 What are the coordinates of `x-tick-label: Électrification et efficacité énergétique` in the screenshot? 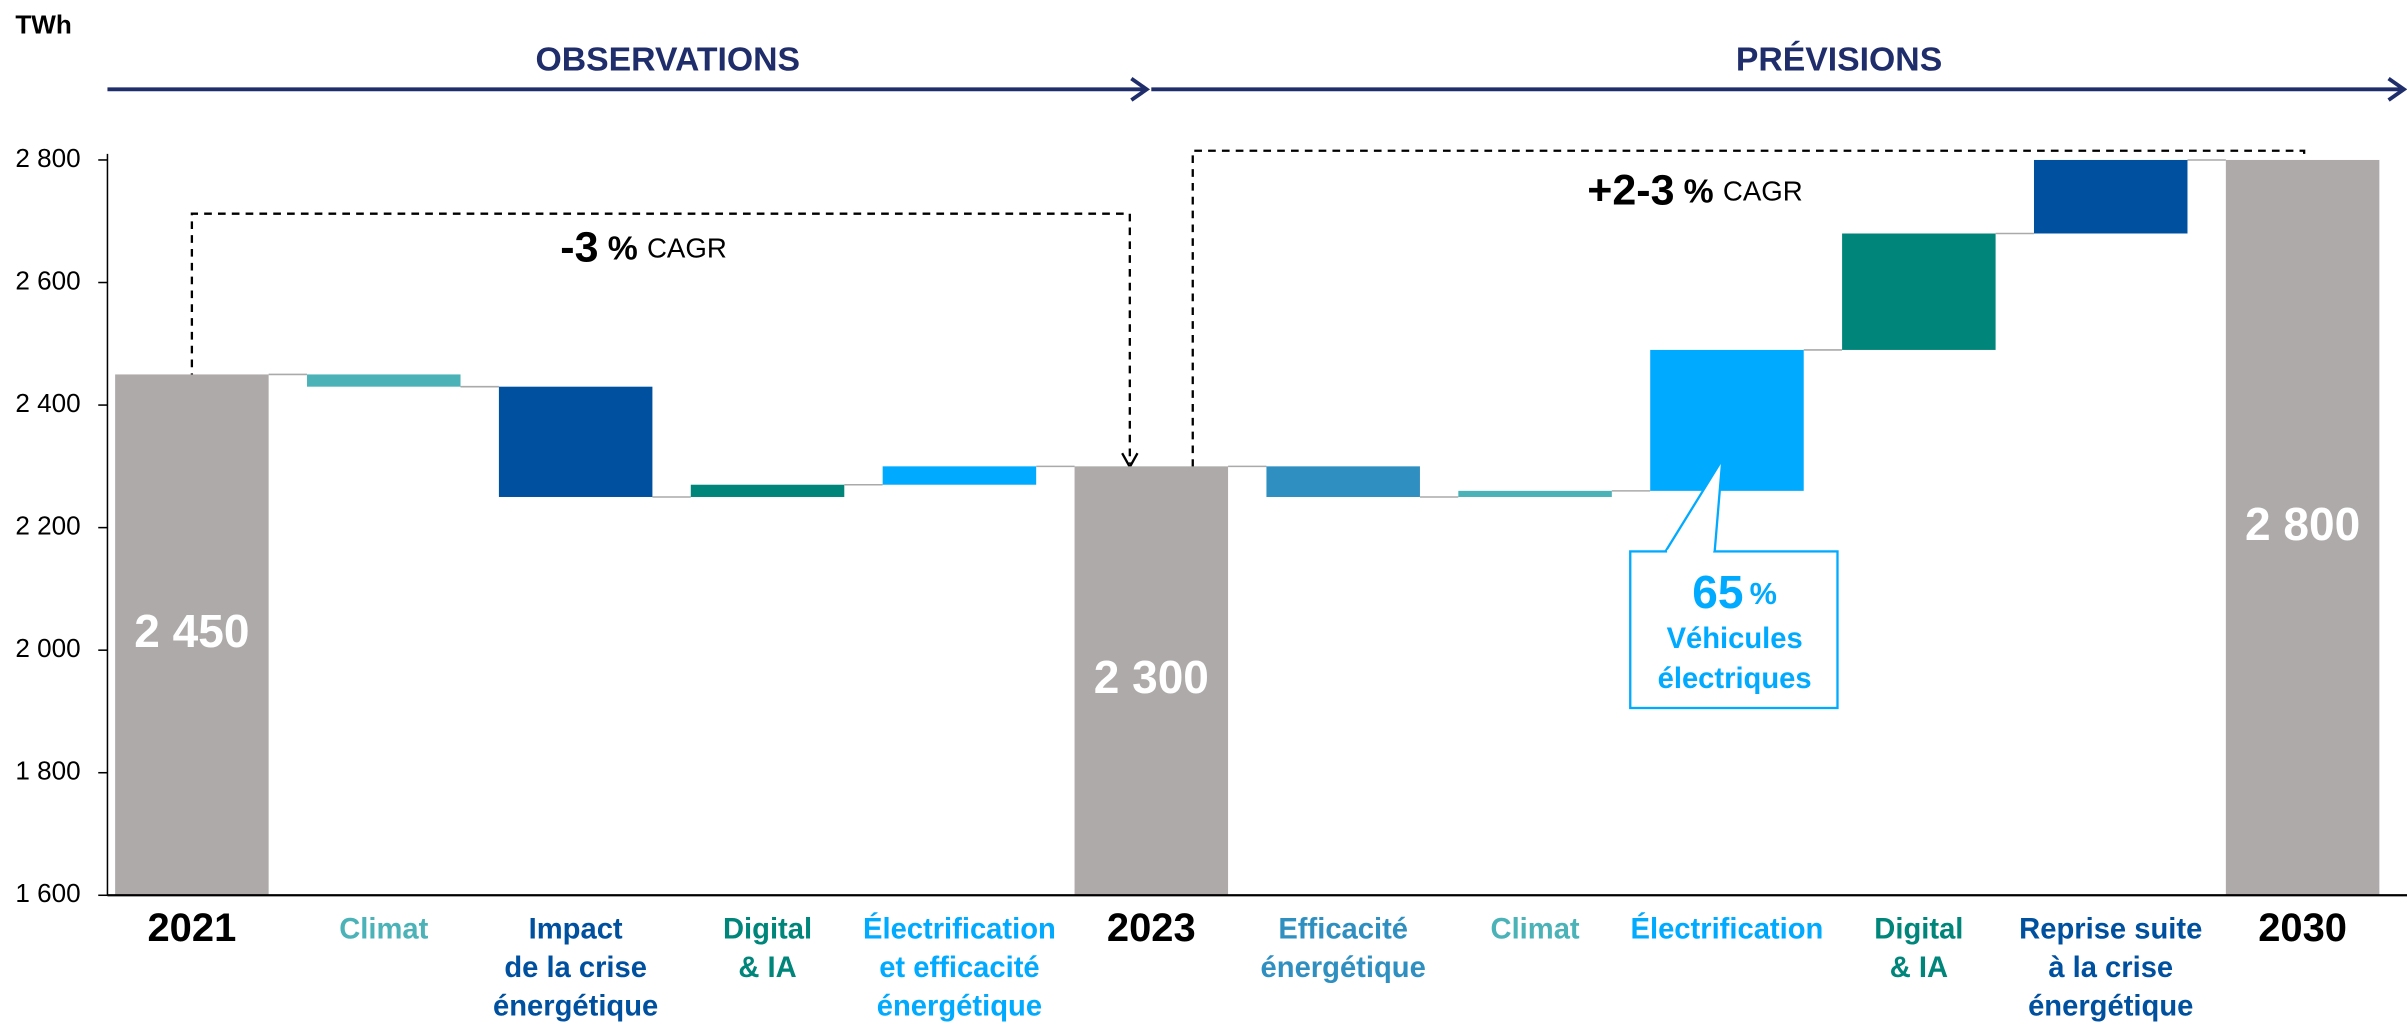 It's located at (959, 966).